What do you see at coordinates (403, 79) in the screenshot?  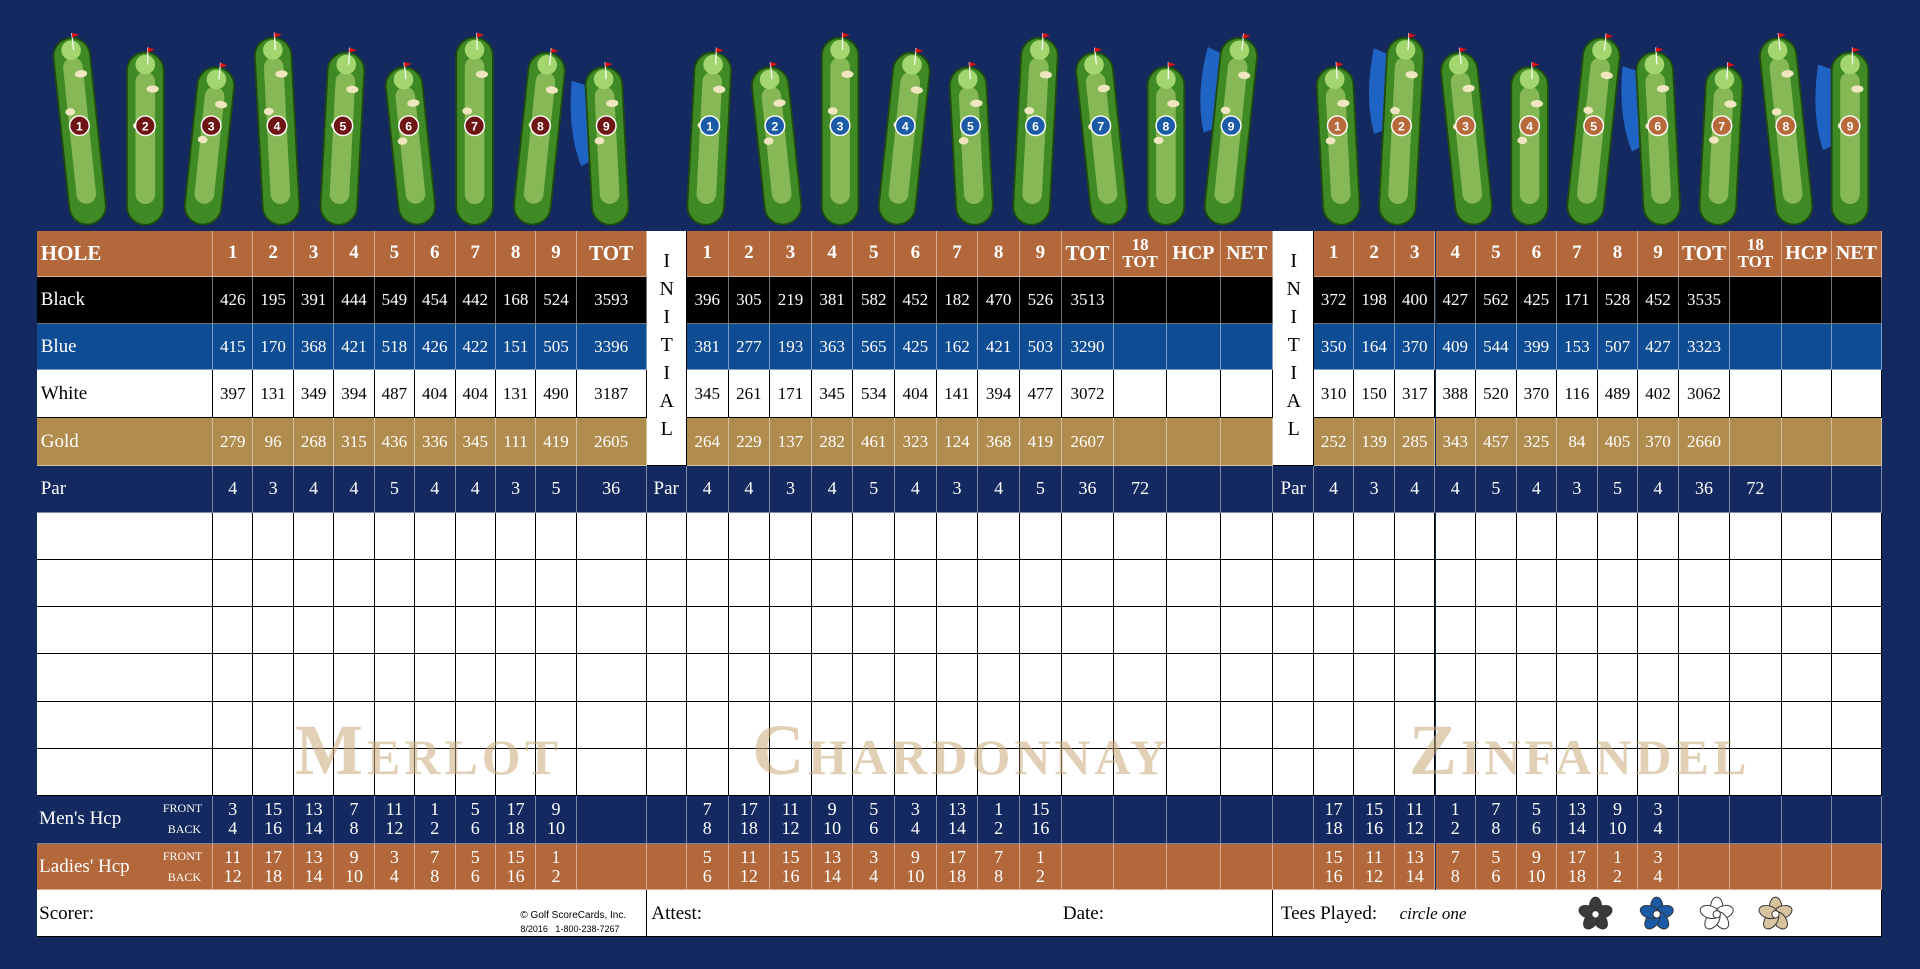 I see `green` at bounding box center [403, 79].